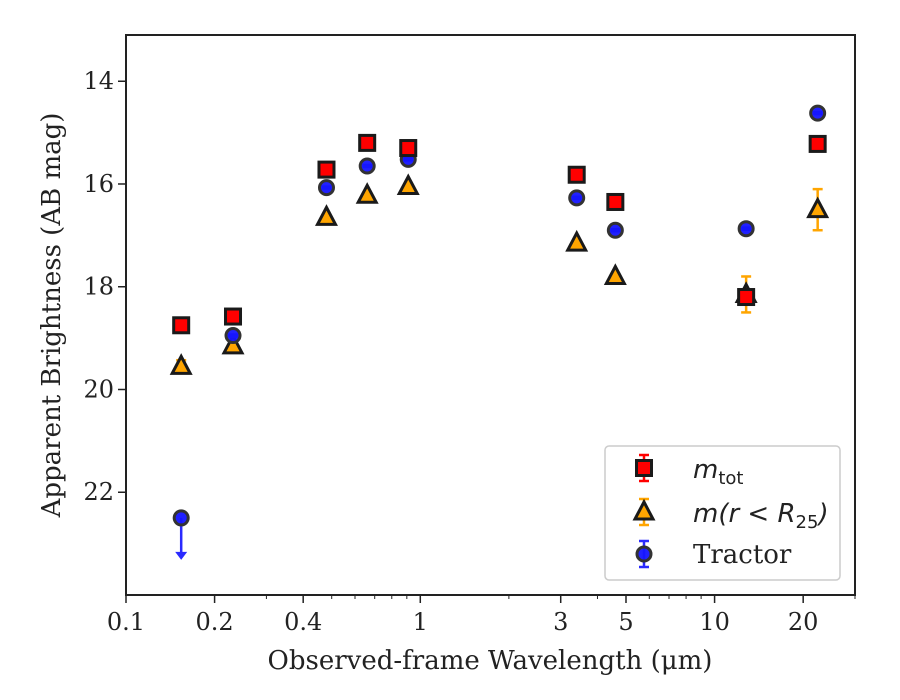 Image resolution: width=900 pixels, height=700 pixels. I want to click on y-tick-label: 18, so click(98, 287).